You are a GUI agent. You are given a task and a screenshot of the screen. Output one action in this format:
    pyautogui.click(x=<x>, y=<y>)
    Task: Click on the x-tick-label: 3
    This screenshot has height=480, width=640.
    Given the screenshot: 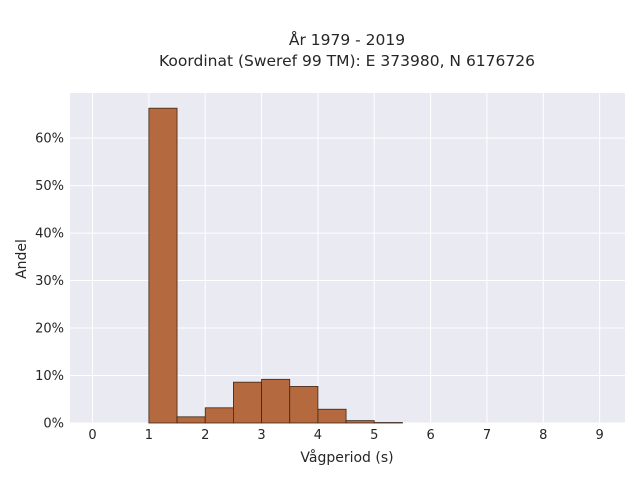 What is the action you would take?
    pyautogui.click(x=261, y=435)
    